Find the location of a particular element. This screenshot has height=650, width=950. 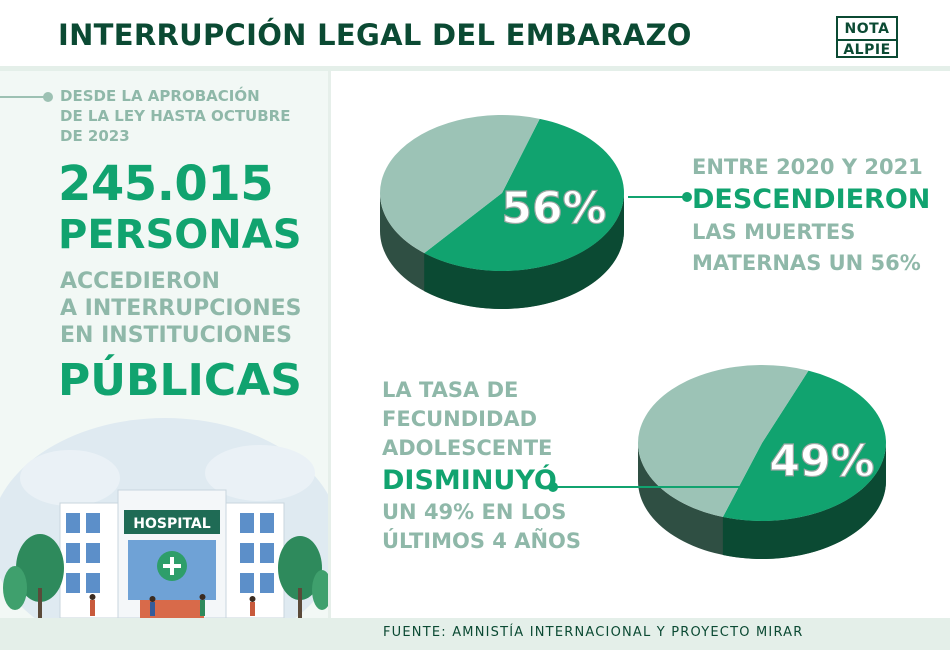

mortality-emphasis: DESCENDIERON is located at coordinates (811, 199).